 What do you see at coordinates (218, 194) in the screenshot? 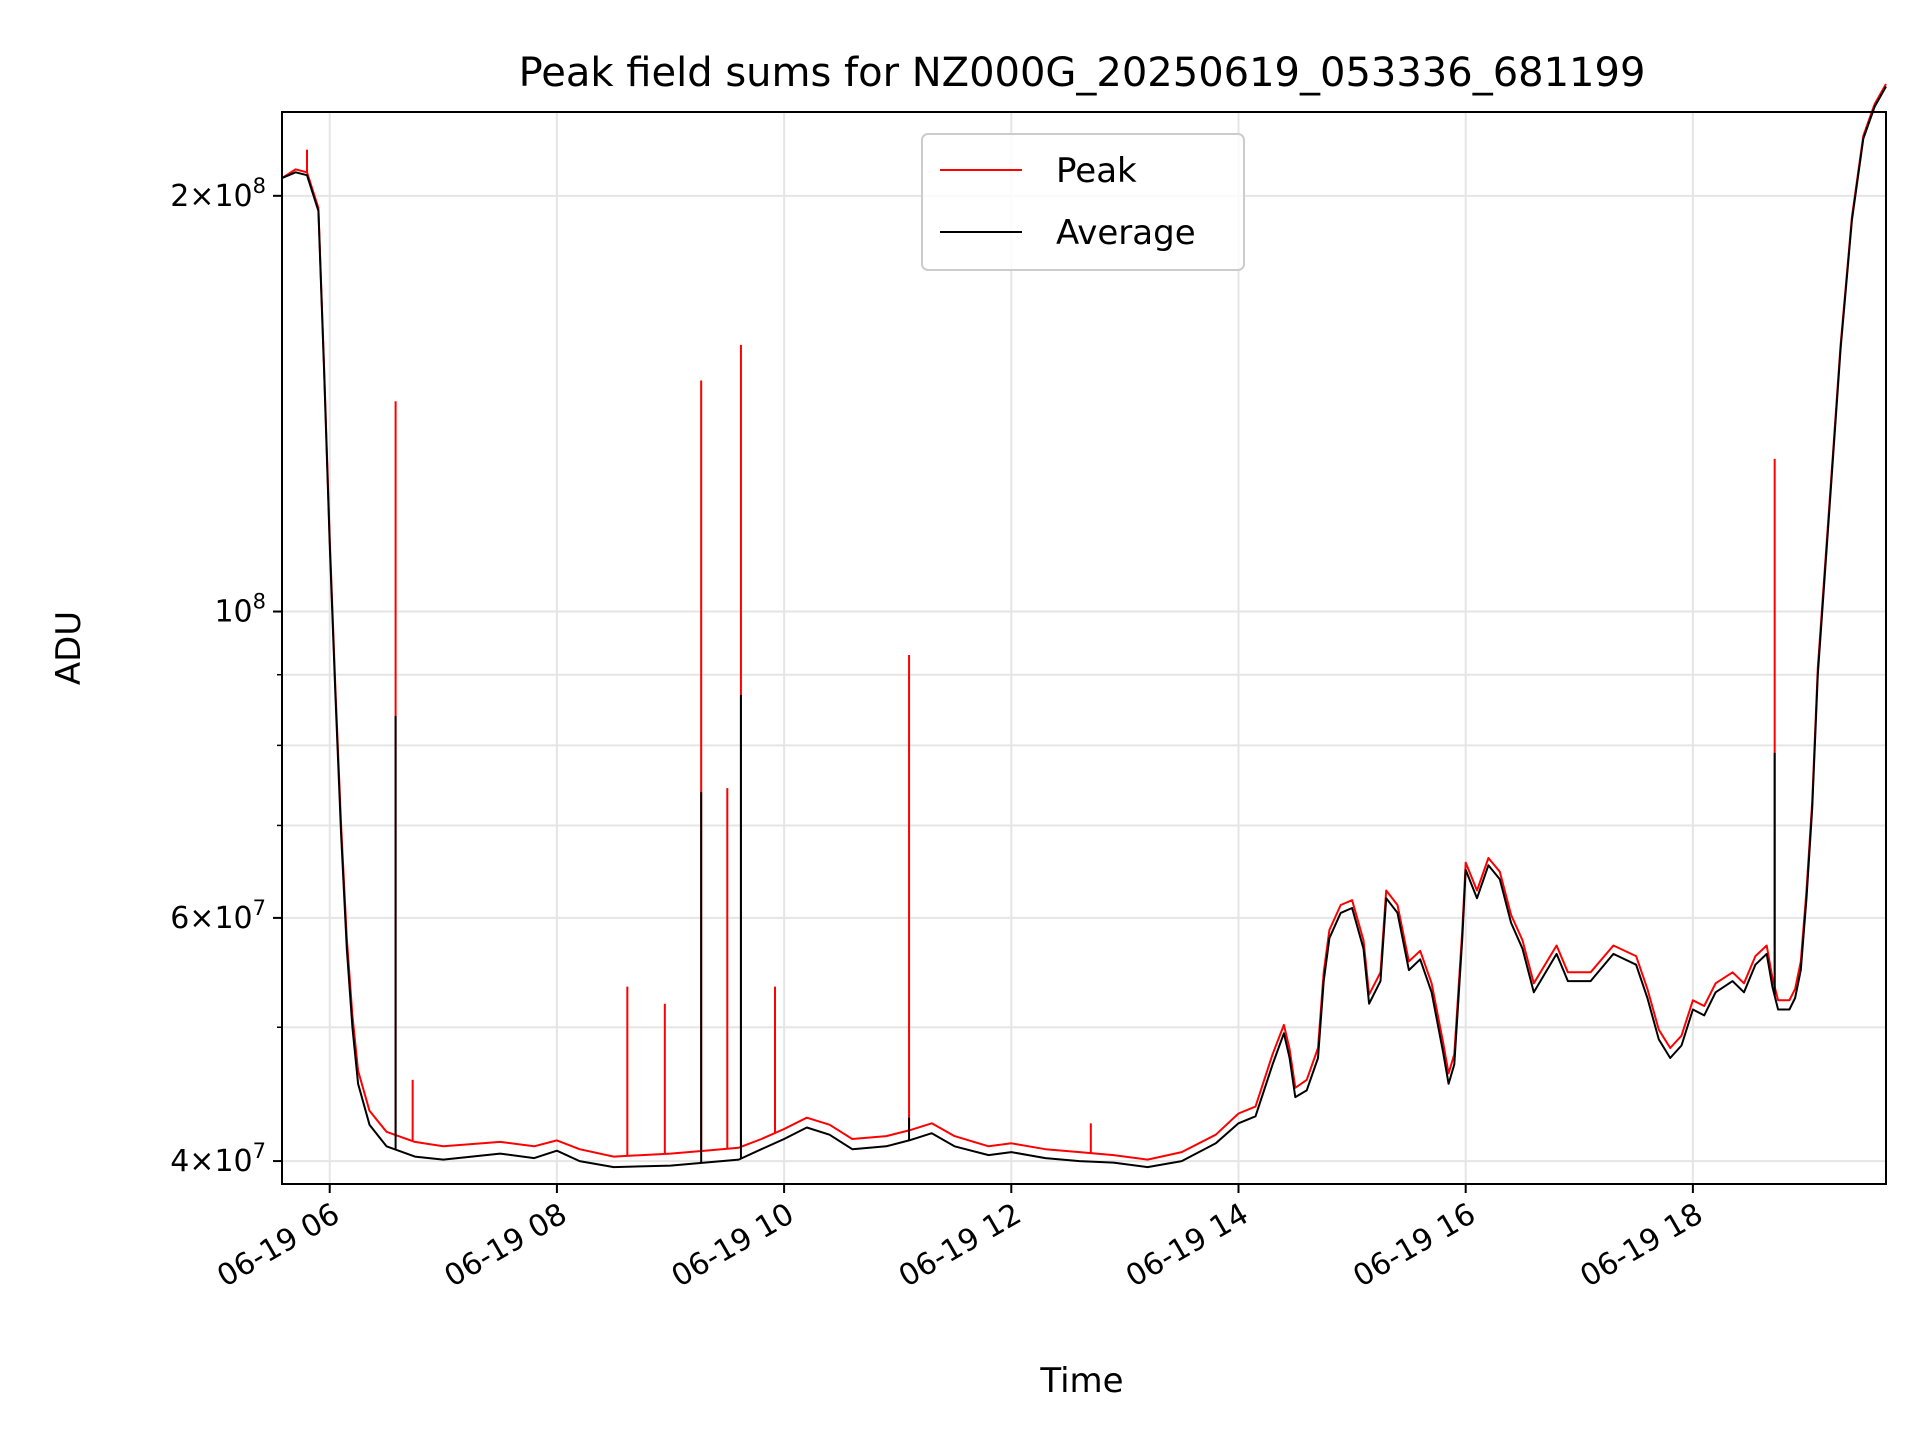
I see `y-tick-label: 2×108` at bounding box center [218, 194].